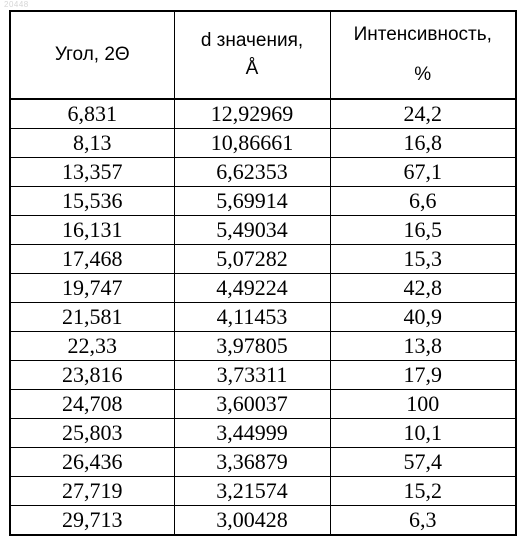 The image size is (524, 556). I want to click on table-row: 8,13 10,86661 16,8, so click(263, 143).